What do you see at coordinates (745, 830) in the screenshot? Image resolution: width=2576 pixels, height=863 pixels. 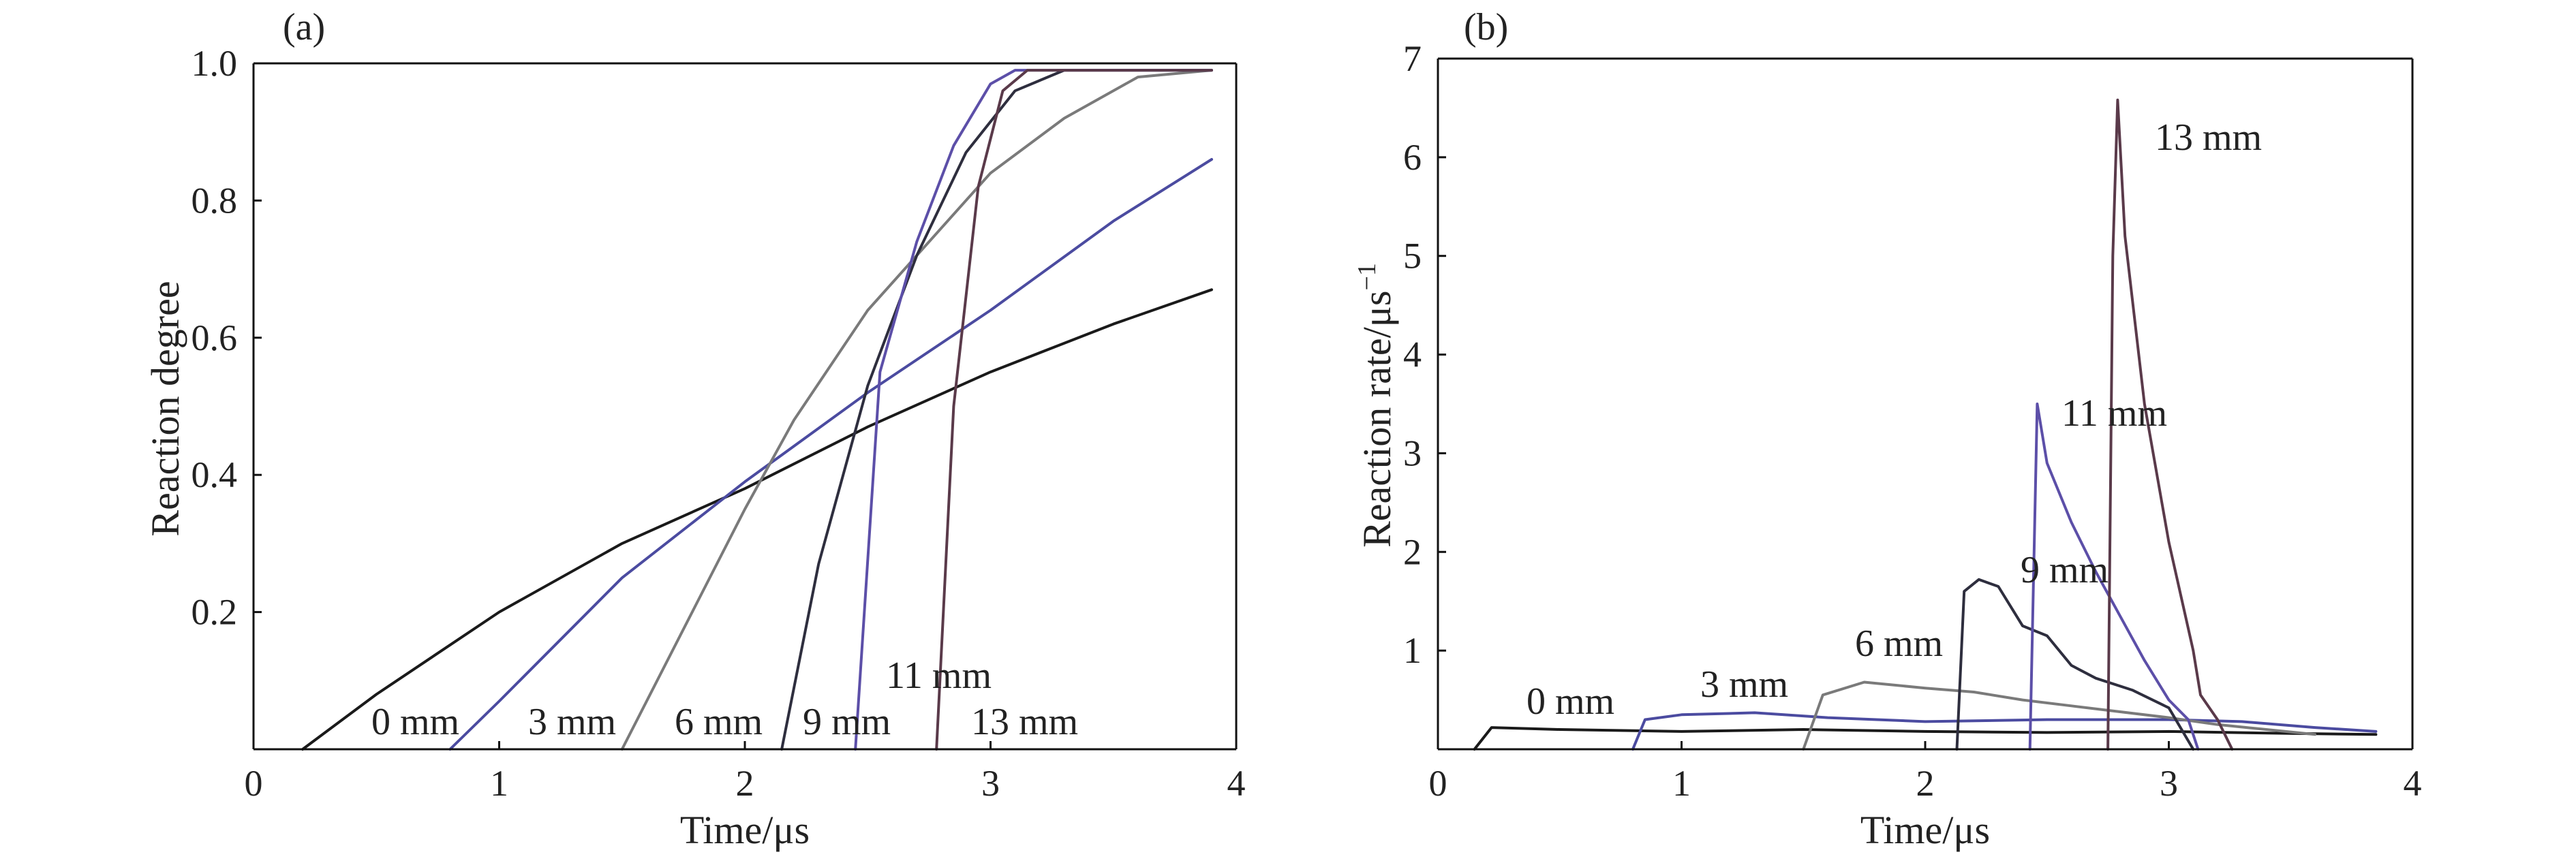 I see `panel-a-x-axis-title: Time/μs` at bounding box center [745, 830].